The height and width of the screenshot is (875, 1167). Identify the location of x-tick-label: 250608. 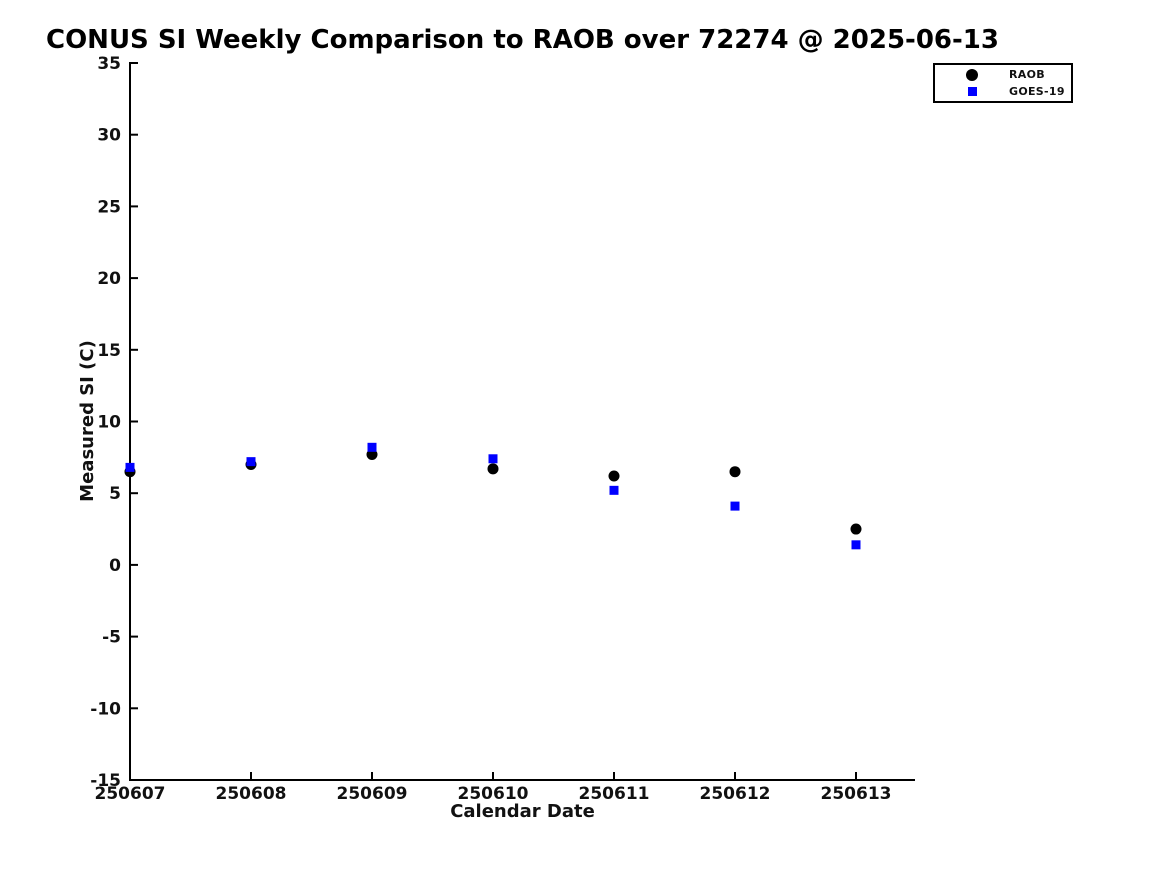
(251, 794).